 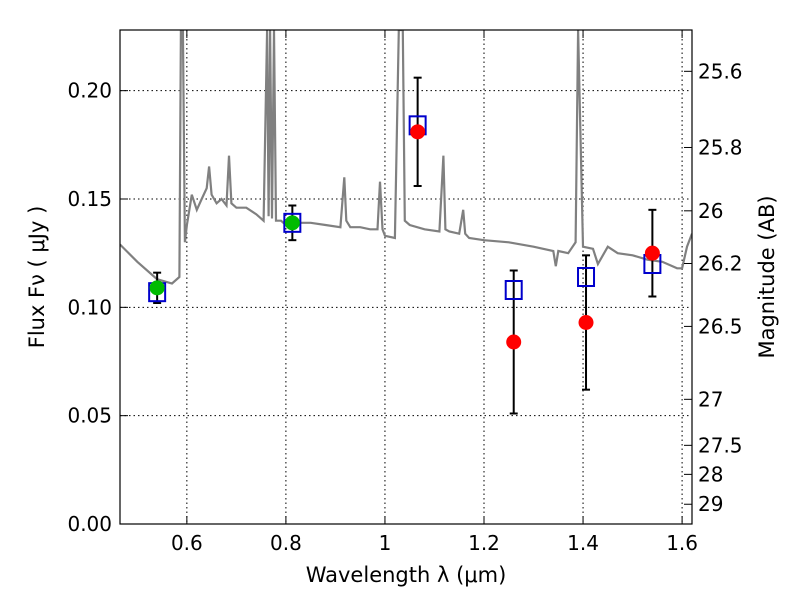 I want to click on y2-tick-label: 28, so click(x=710, y=474).